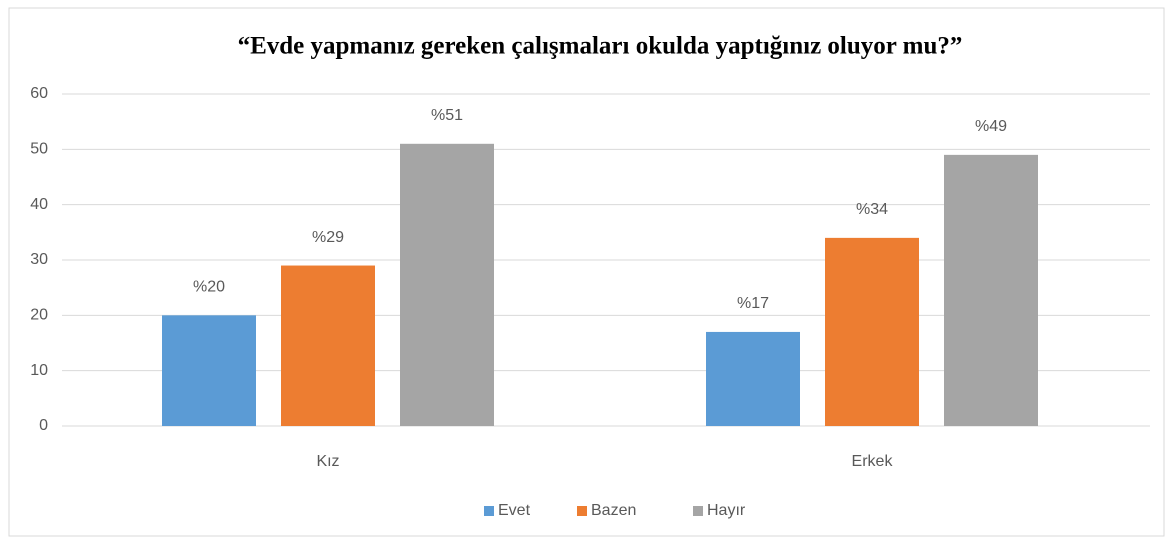 The height and width of the screenshot is (543, 1172). What do you see at coordinates (447, 115) in the screenshot?
I see `data-label: %51` at bounding box center [447, 115].